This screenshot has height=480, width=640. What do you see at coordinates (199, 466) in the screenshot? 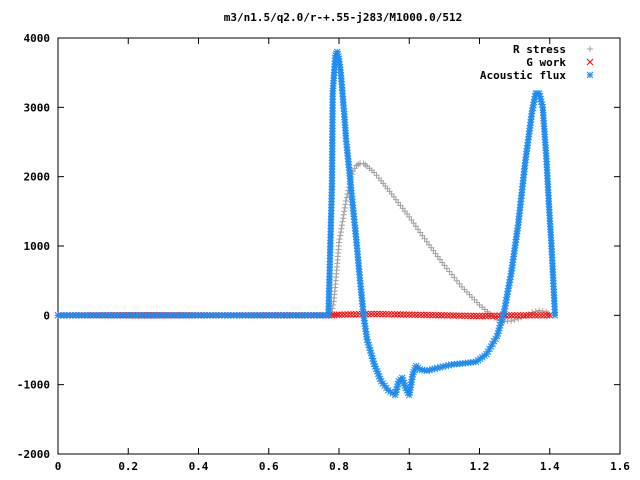
I see `x-tick-label: 0.4` at bounding box center [199, 466].